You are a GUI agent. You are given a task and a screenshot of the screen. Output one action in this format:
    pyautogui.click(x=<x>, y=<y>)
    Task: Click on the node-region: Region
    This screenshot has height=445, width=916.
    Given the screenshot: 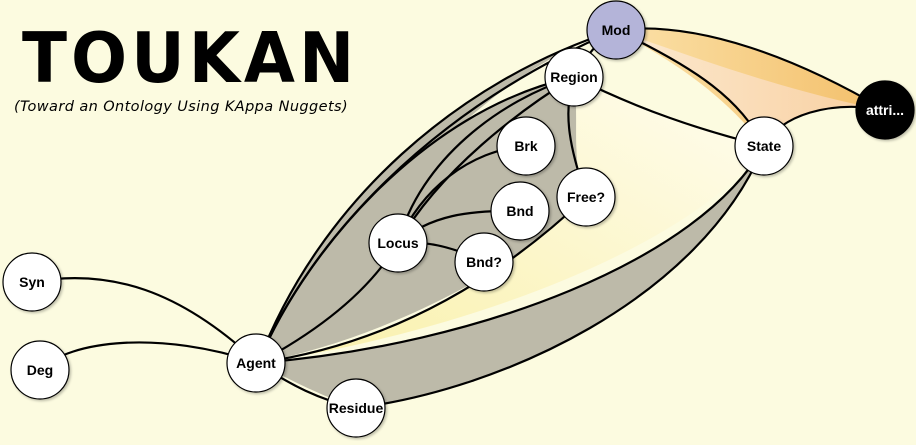 What is the action you would take?
    pyautogui.click(x=574, y=77)
    